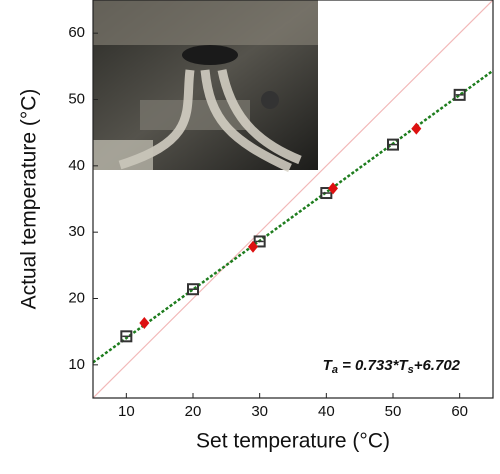 The width and height of the screenshot is (500, 474). What do you see at coordinates (29, 199) in the screenshot?
I see `y-axis-label: Actual temperature (°C)` at bounding box center [29, 199].